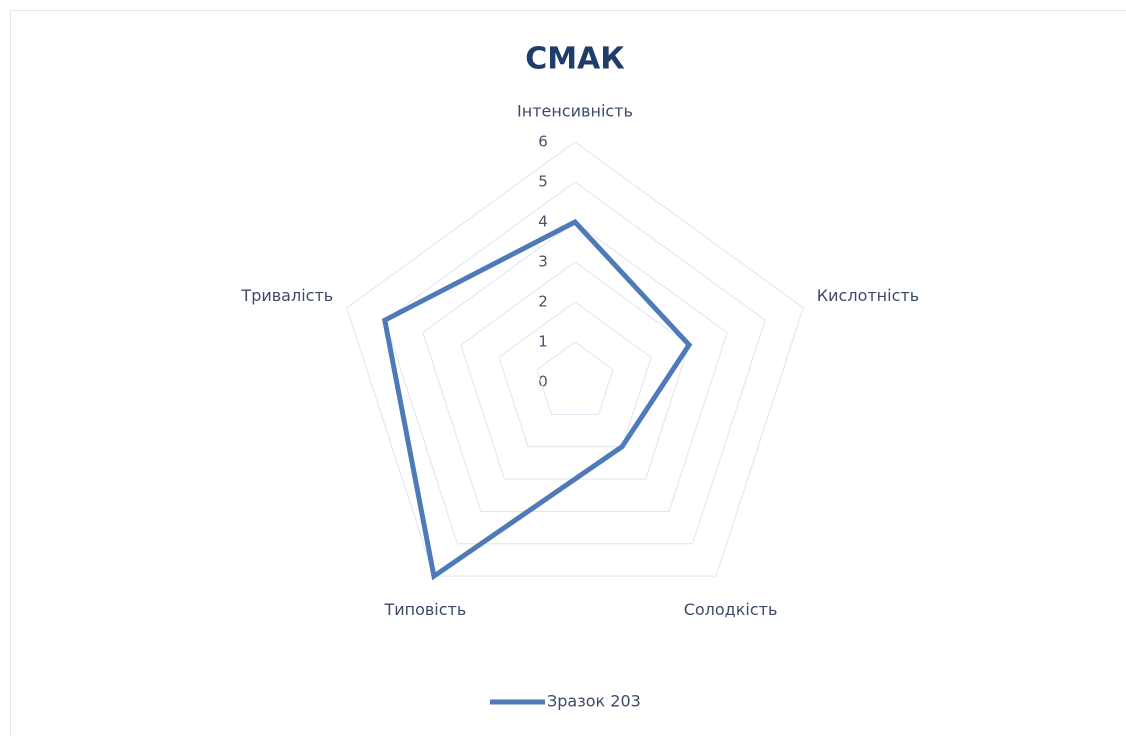 The width and height of the screenshot is (1126, 740). I want to click on r-tick-label: 1, so click(543, 342).